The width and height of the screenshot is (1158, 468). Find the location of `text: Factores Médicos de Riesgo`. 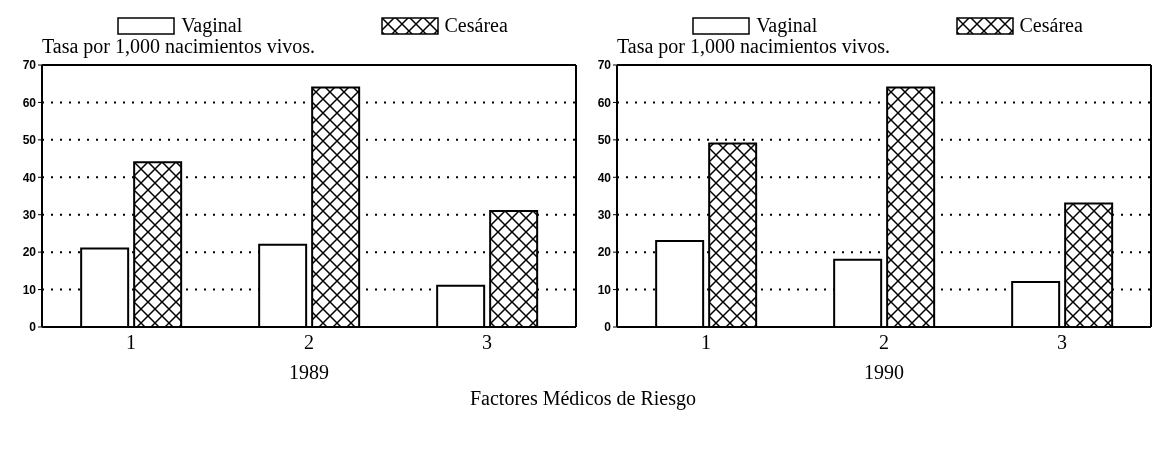

text: Factores Médicos de Riesgo is located at coordinates (583, 398).